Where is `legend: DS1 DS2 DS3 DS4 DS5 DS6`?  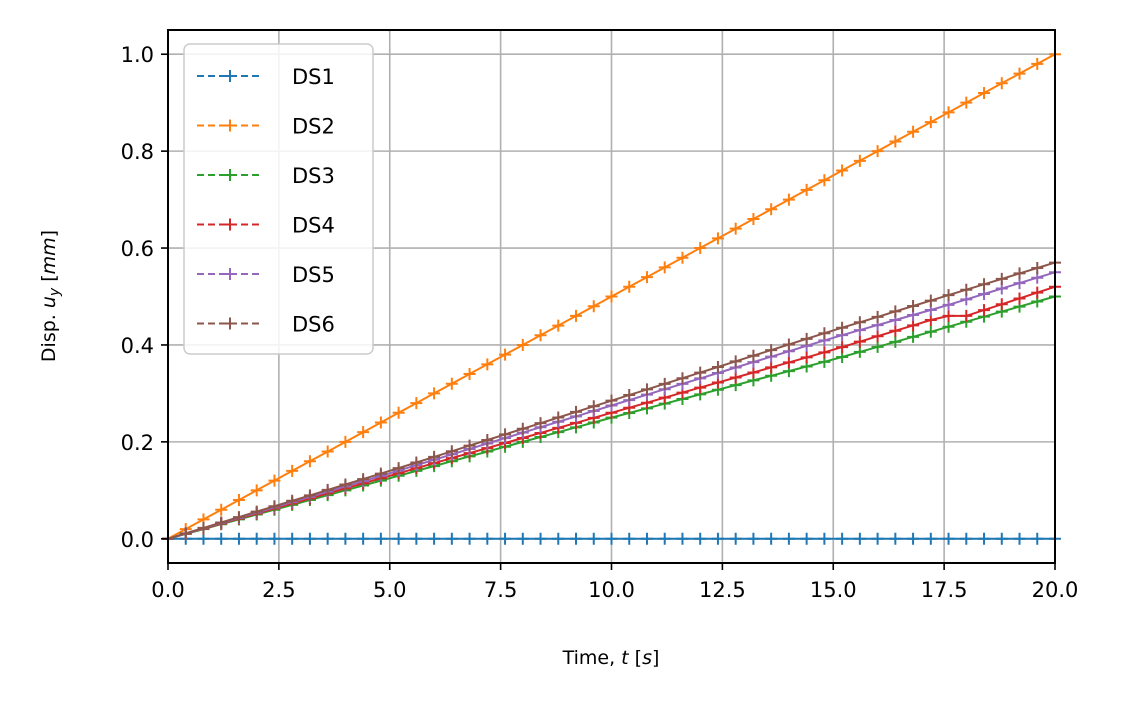
legend: DS1 DS2 DS3 DS4 DS5 DS6 is located at coordinates (278, 199).